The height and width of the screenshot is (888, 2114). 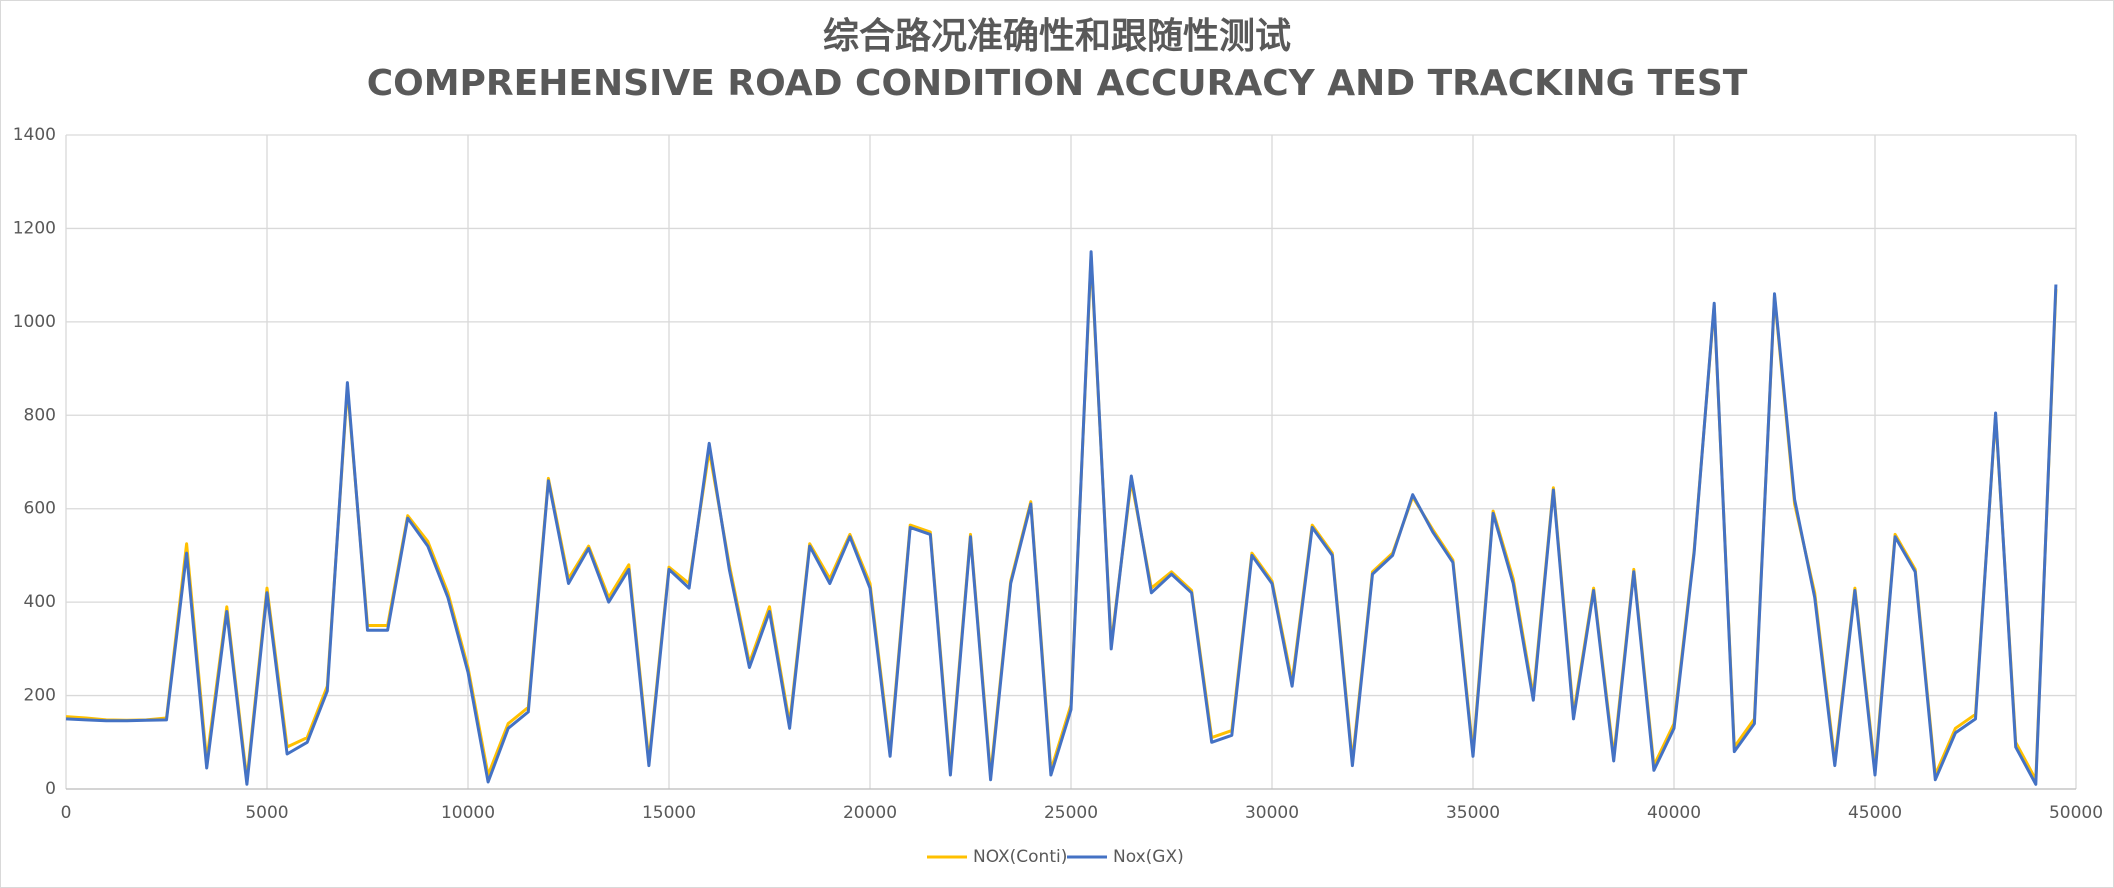 What do you see at coordinates (669, 813) in the screenshot?
I see `x-tick-label: 15000` at bounding box center [669, 813].